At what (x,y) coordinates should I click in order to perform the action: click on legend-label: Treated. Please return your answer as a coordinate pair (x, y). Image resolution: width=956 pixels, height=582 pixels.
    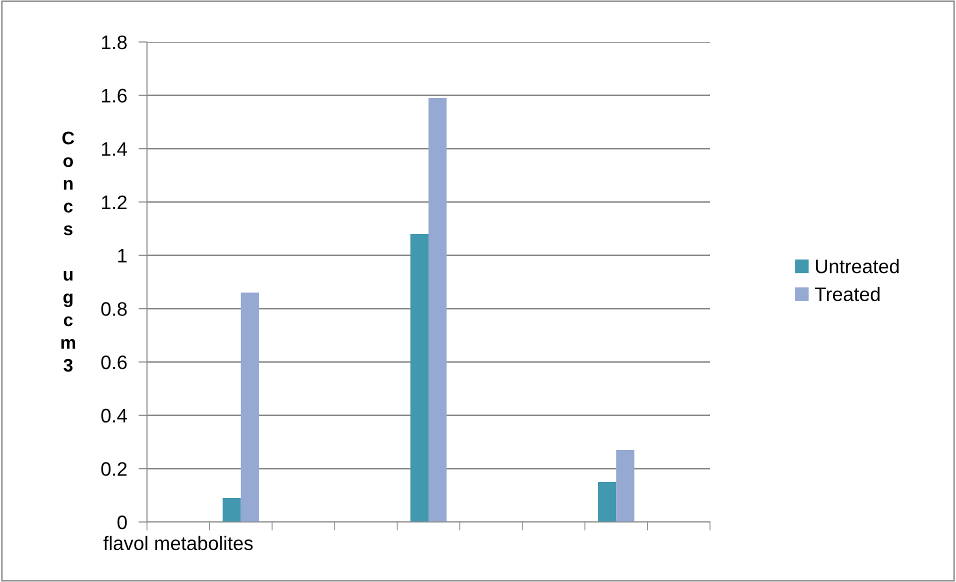
    Looking at the image, I should click on (847, 294).